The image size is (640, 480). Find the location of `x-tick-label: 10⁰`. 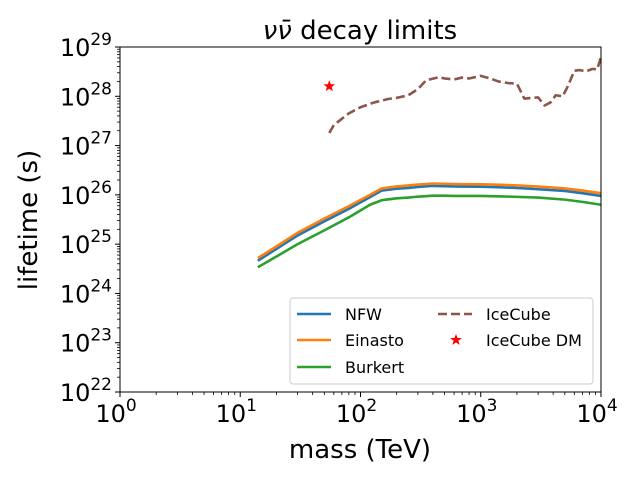

x-tick-label: 10⁰ is located at coordinates (115, 412).